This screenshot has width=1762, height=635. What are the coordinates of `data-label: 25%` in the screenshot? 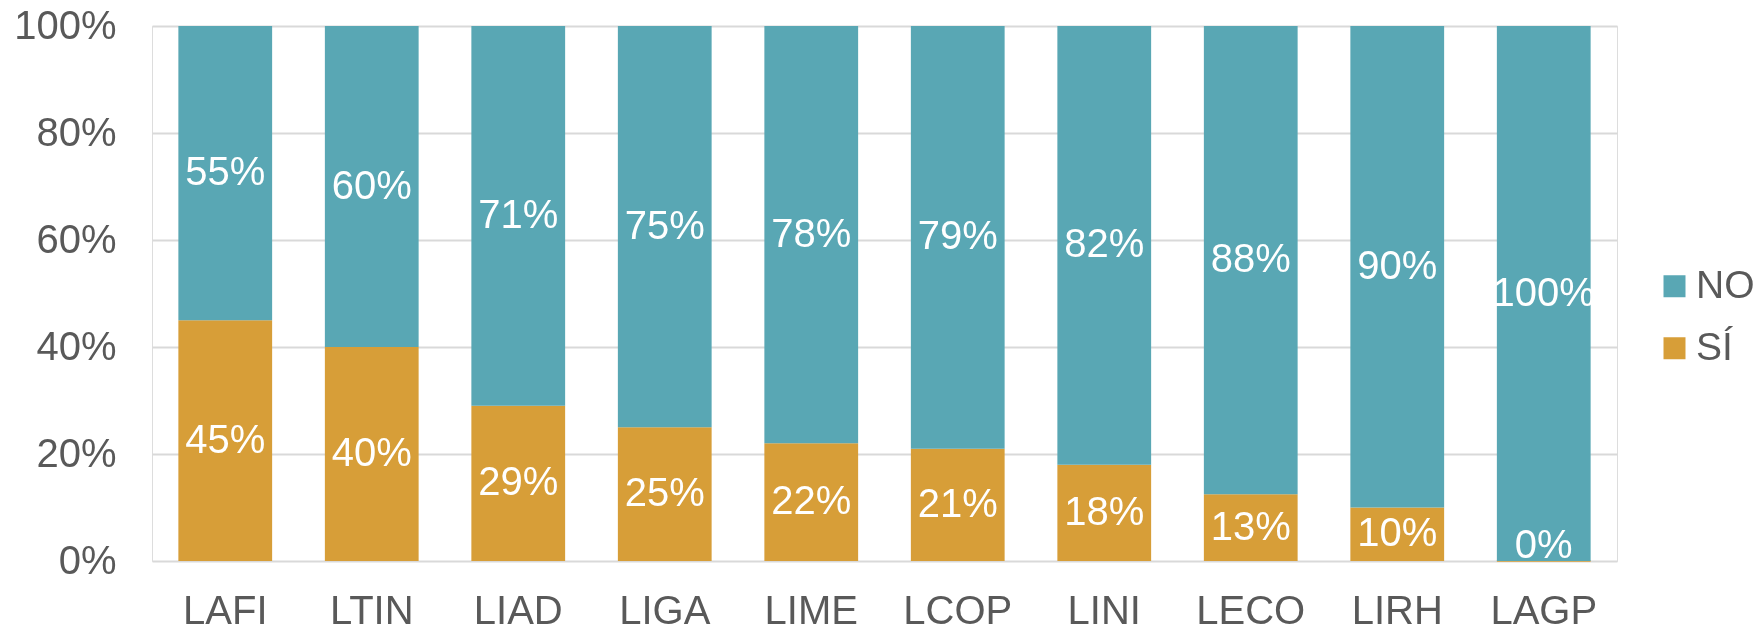 It's located at (664, 492).